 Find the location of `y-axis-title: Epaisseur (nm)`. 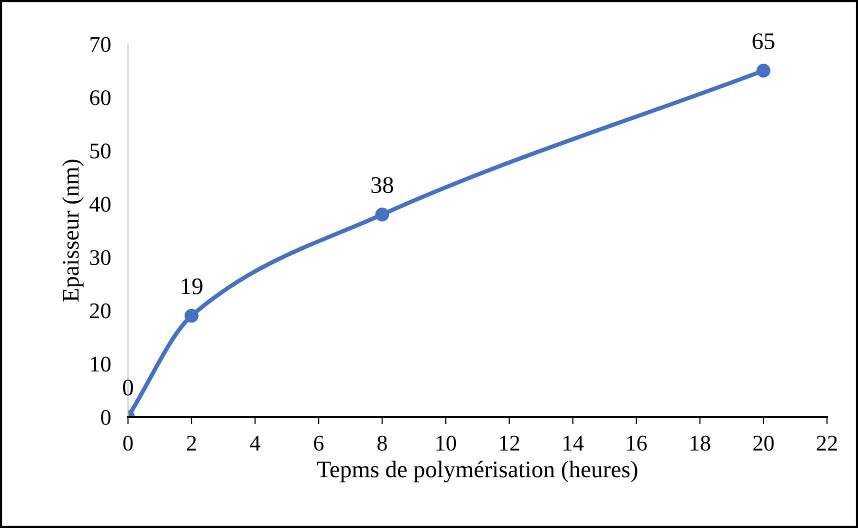

y-axis-title: Epaisseur (nm) is located at coordinates (73, 231).